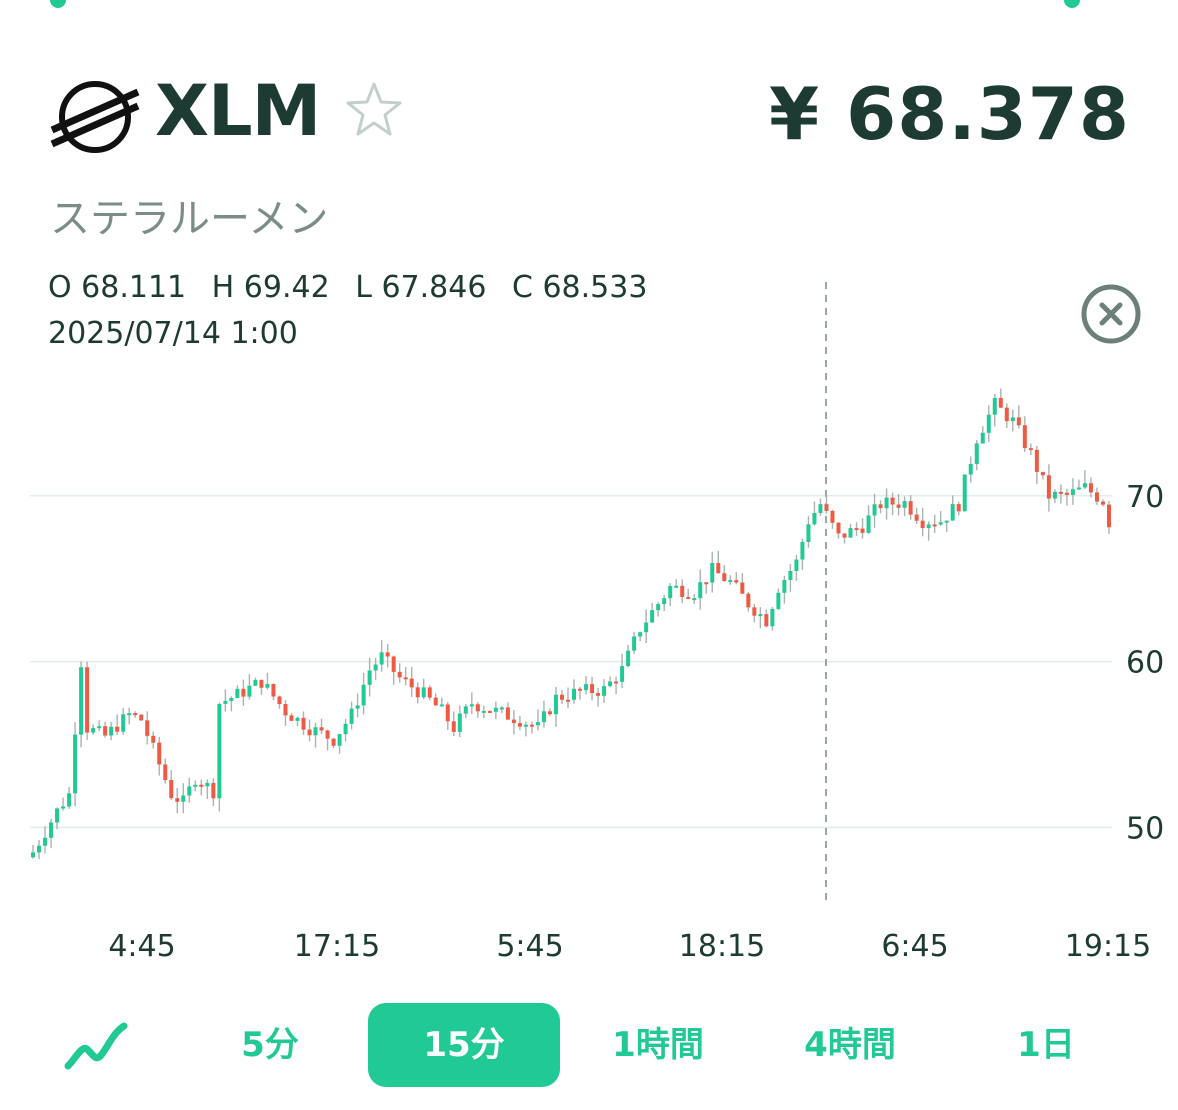 The width and height of the screenshot is (1178, 1110). I want to click on stellar-logo-icon, so click(95, 117).